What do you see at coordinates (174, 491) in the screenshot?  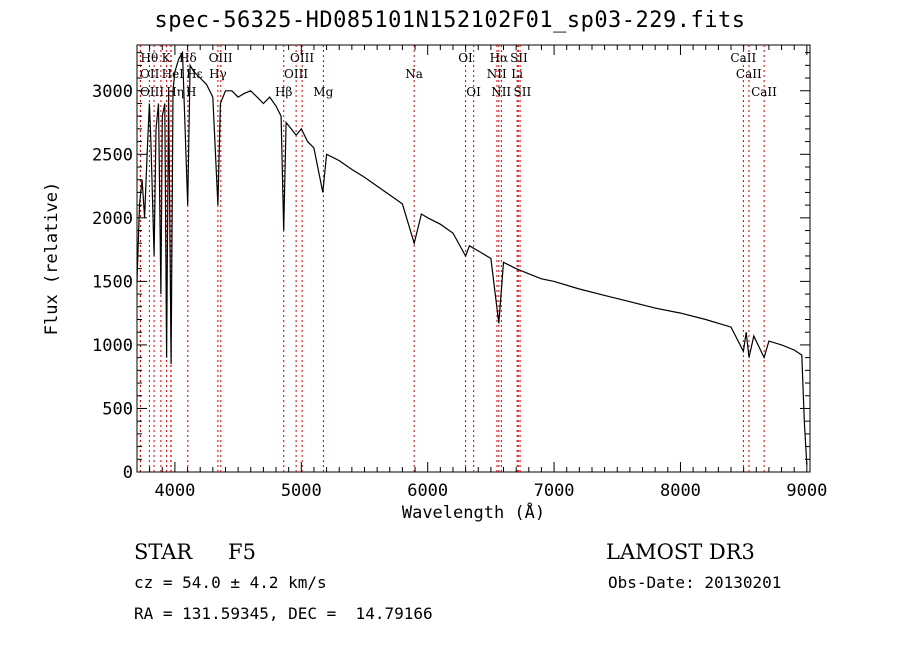 I see `x-tick-label: 4000` at bounding box center [174, 491].